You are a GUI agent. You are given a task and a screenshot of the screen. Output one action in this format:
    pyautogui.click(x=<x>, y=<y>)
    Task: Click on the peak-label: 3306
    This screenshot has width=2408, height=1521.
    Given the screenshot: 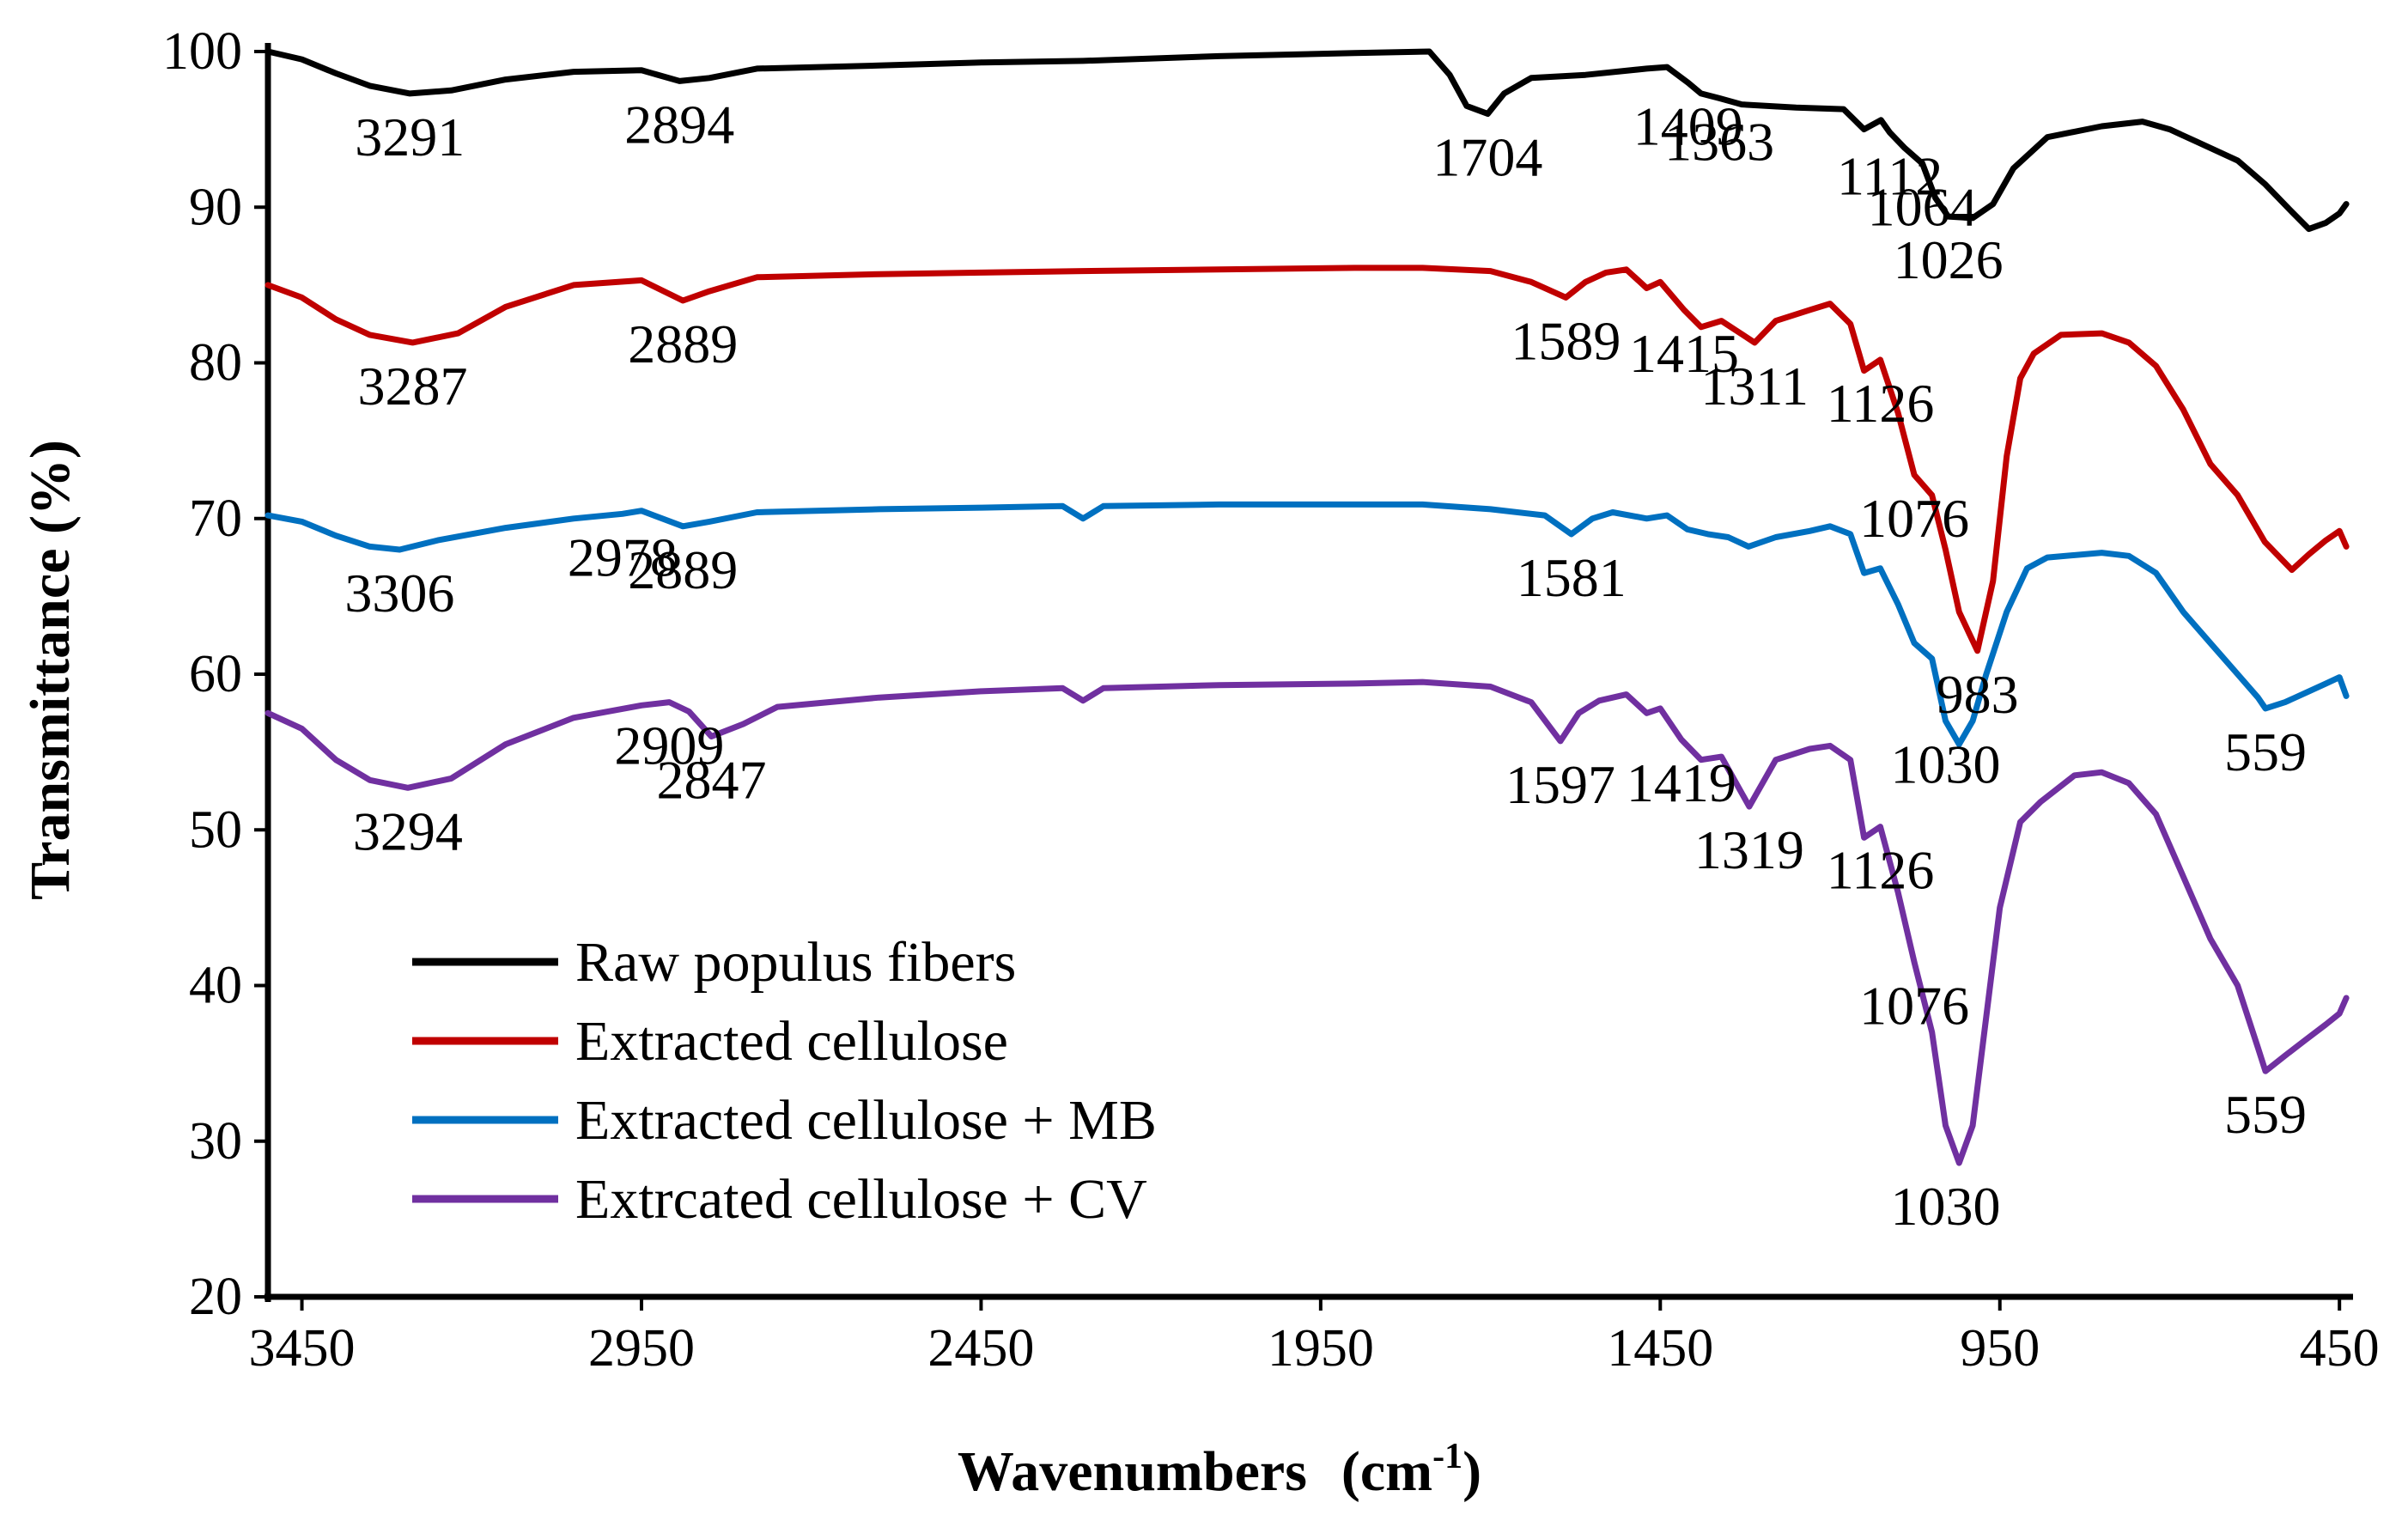 What is the action you would take?
    pyautogui.click(x=399, y=593)
    